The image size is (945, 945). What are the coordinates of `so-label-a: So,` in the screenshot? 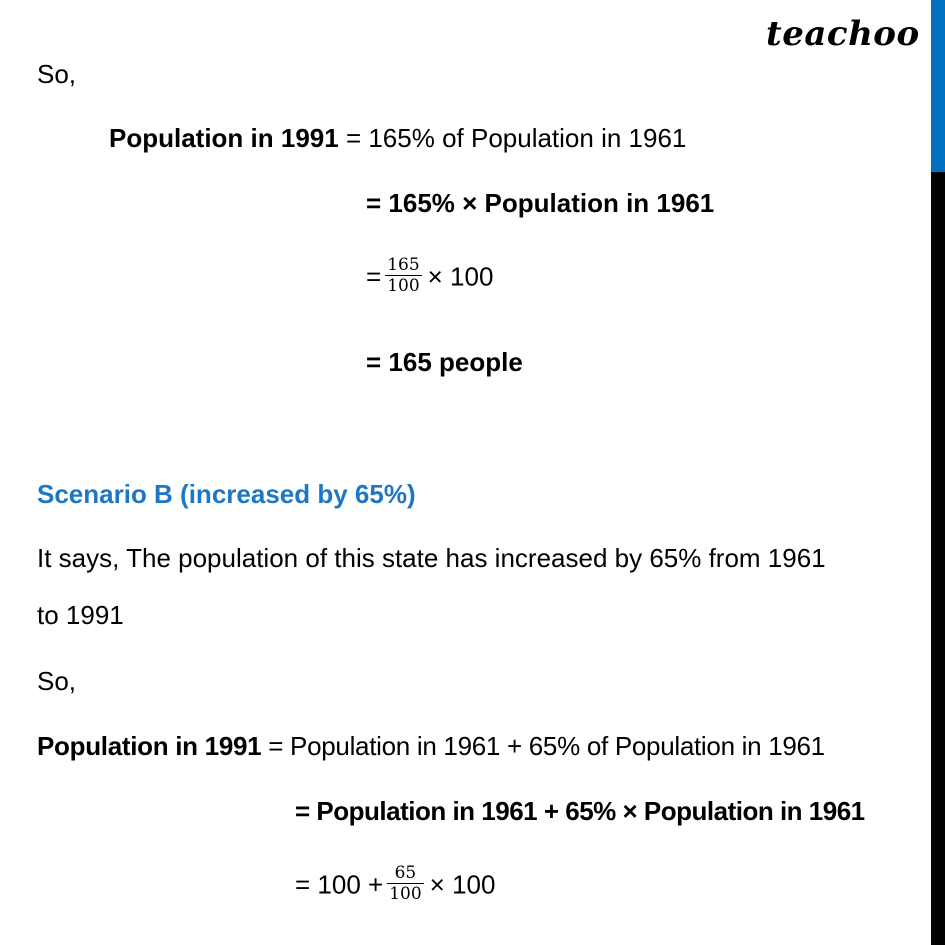 It's located at (57, 74).